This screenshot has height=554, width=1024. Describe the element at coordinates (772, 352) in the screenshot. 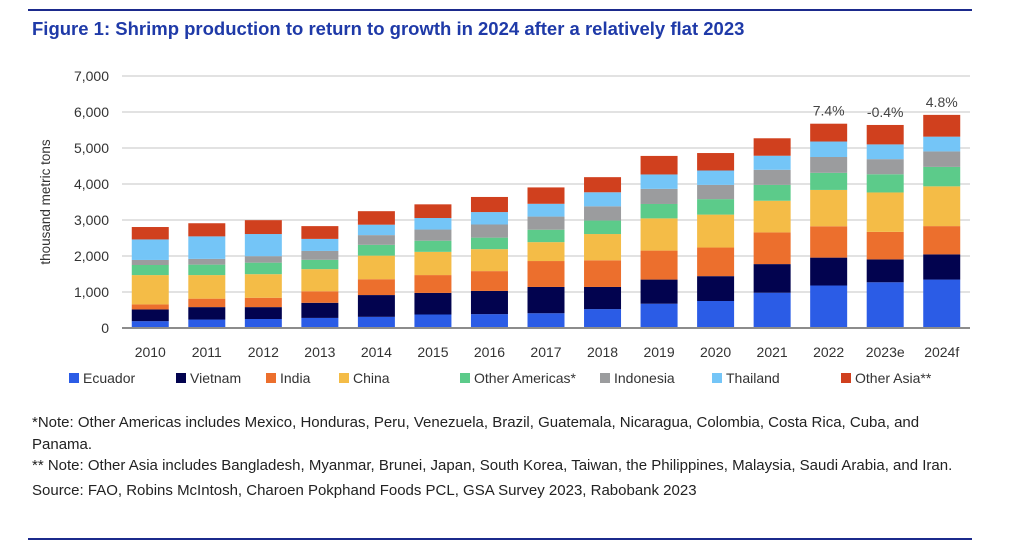

I see `x-tick-label: 2021` at that location.